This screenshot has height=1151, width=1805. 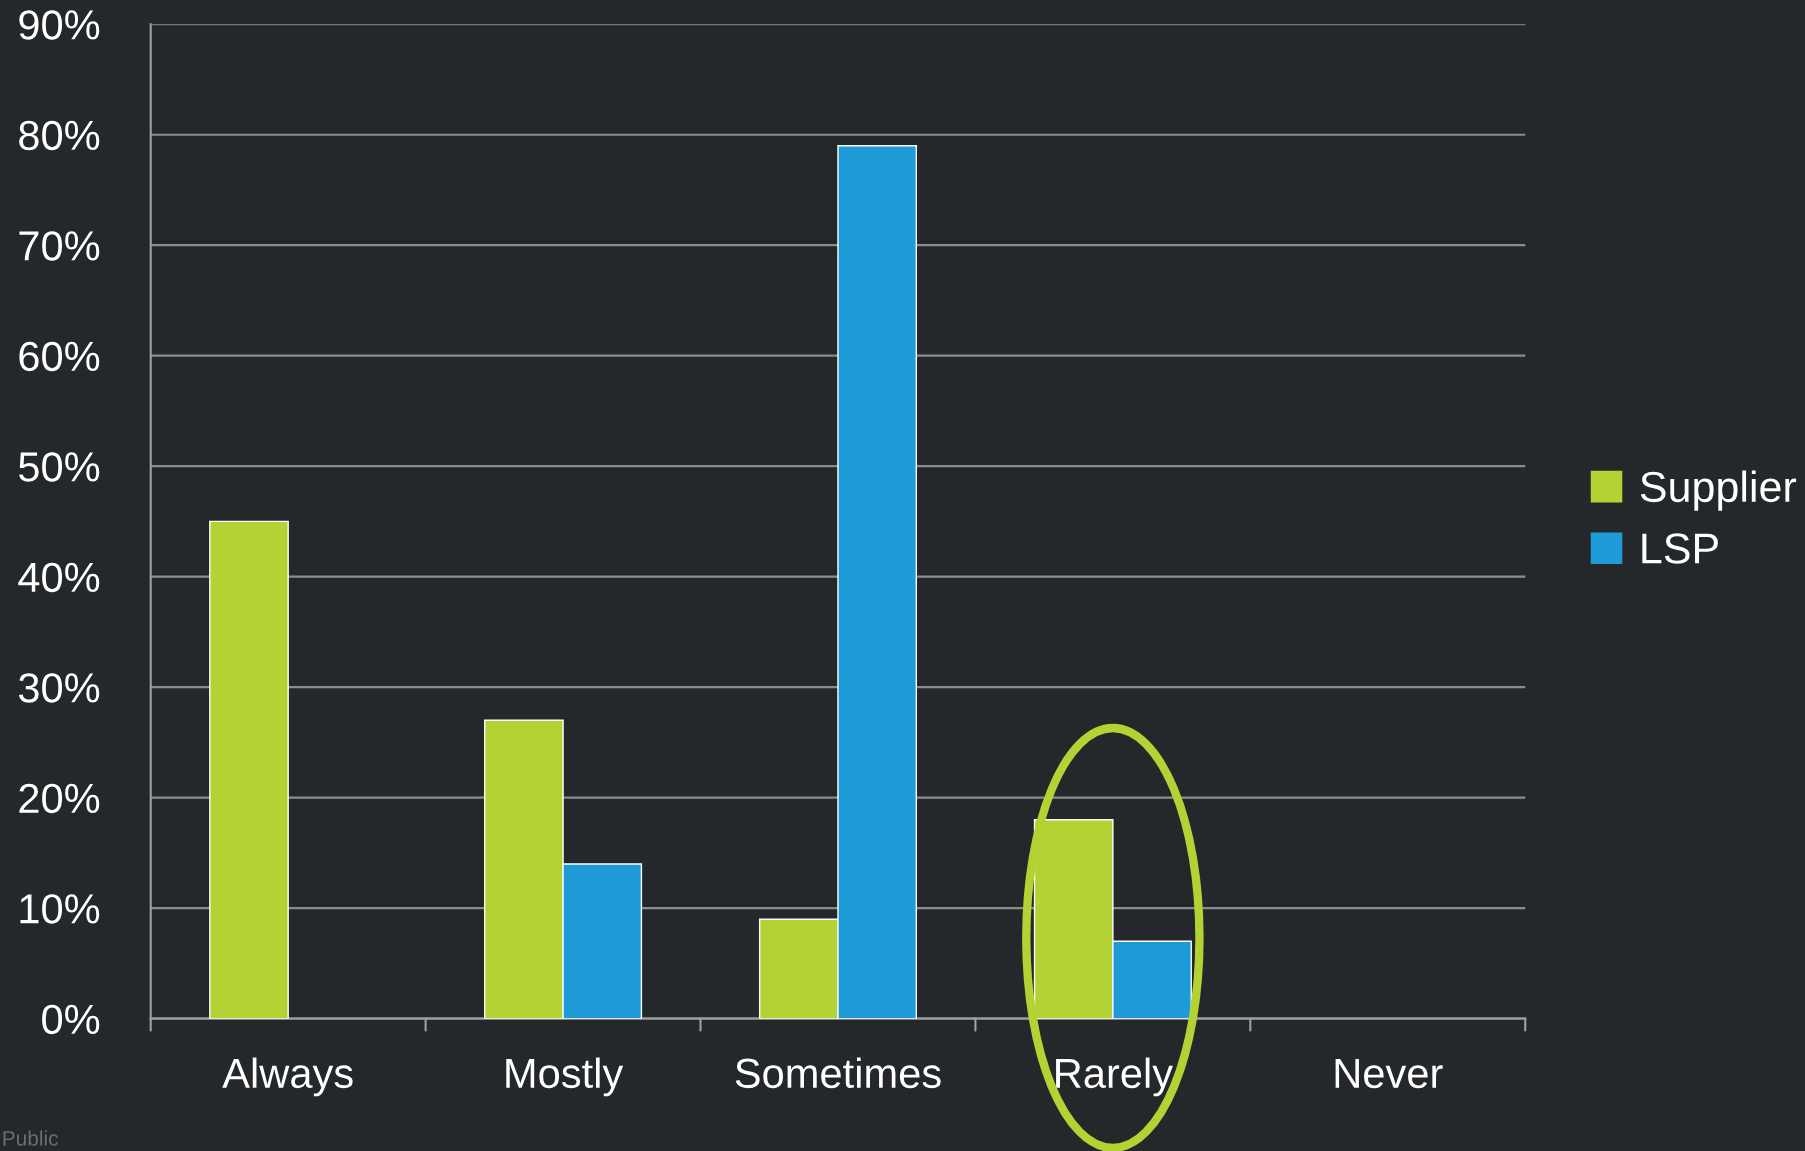 I want to click on y-tick-label: 50%, so click(x=59, y=467).